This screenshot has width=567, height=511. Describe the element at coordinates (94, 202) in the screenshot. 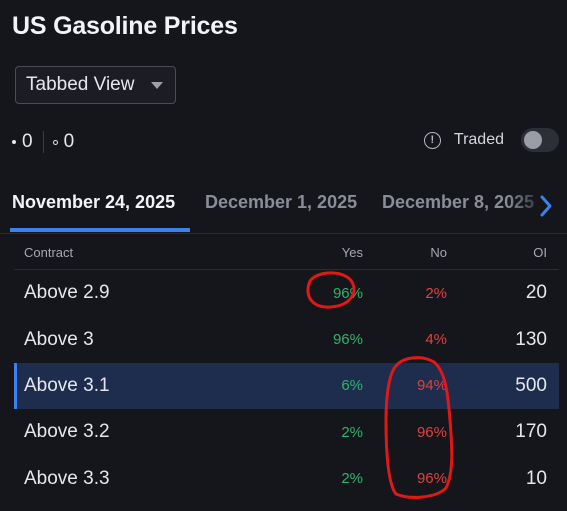

I see `tab-november-24: November 24, 2025` at that location.